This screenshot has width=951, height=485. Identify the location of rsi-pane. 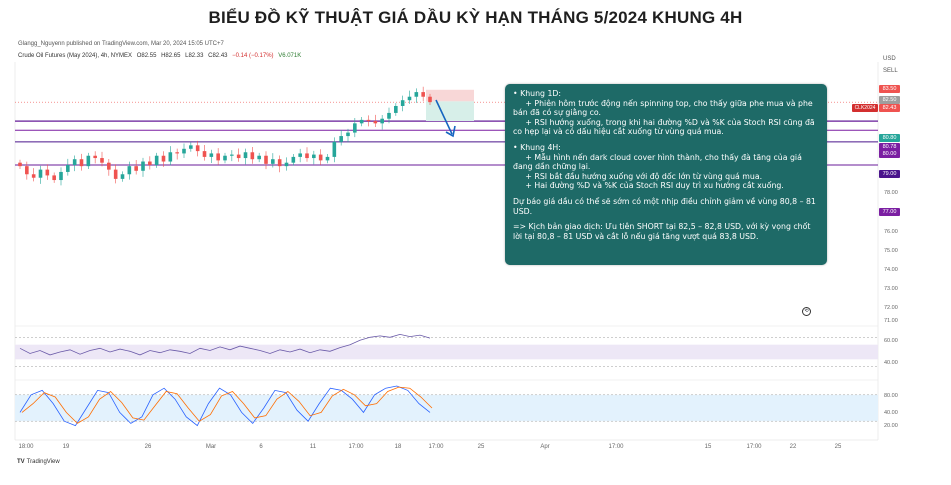
(446, 350).